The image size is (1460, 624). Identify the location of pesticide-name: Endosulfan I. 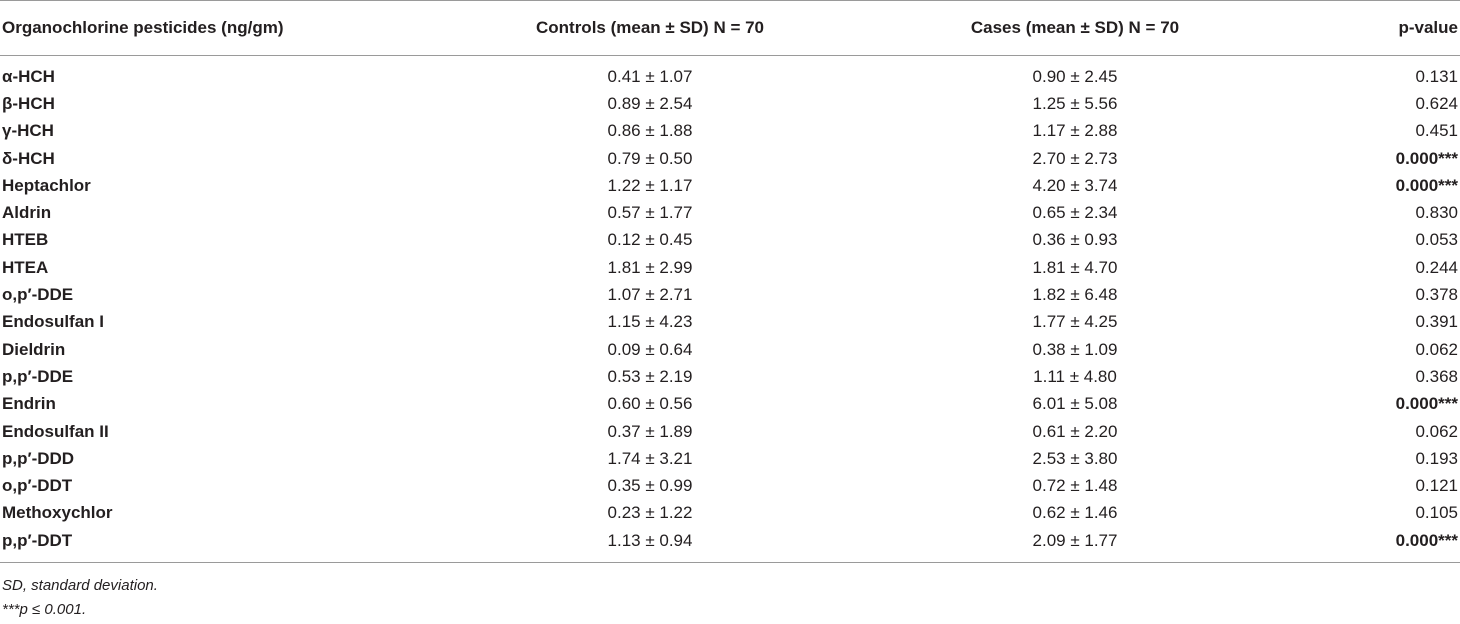
(53, 322).